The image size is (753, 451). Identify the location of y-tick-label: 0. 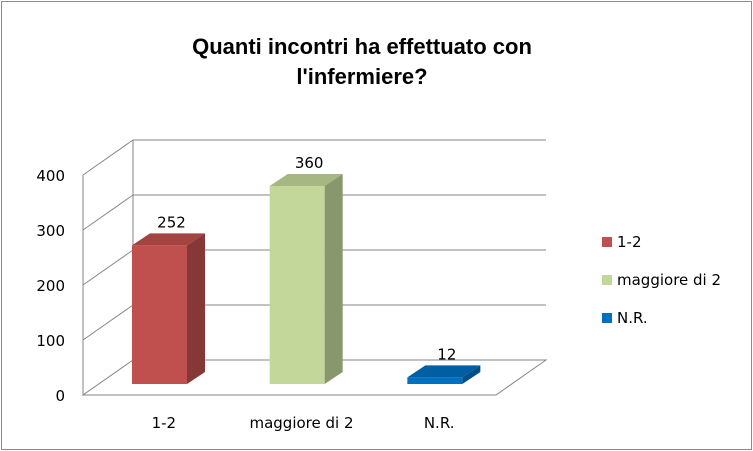
(60, 396).